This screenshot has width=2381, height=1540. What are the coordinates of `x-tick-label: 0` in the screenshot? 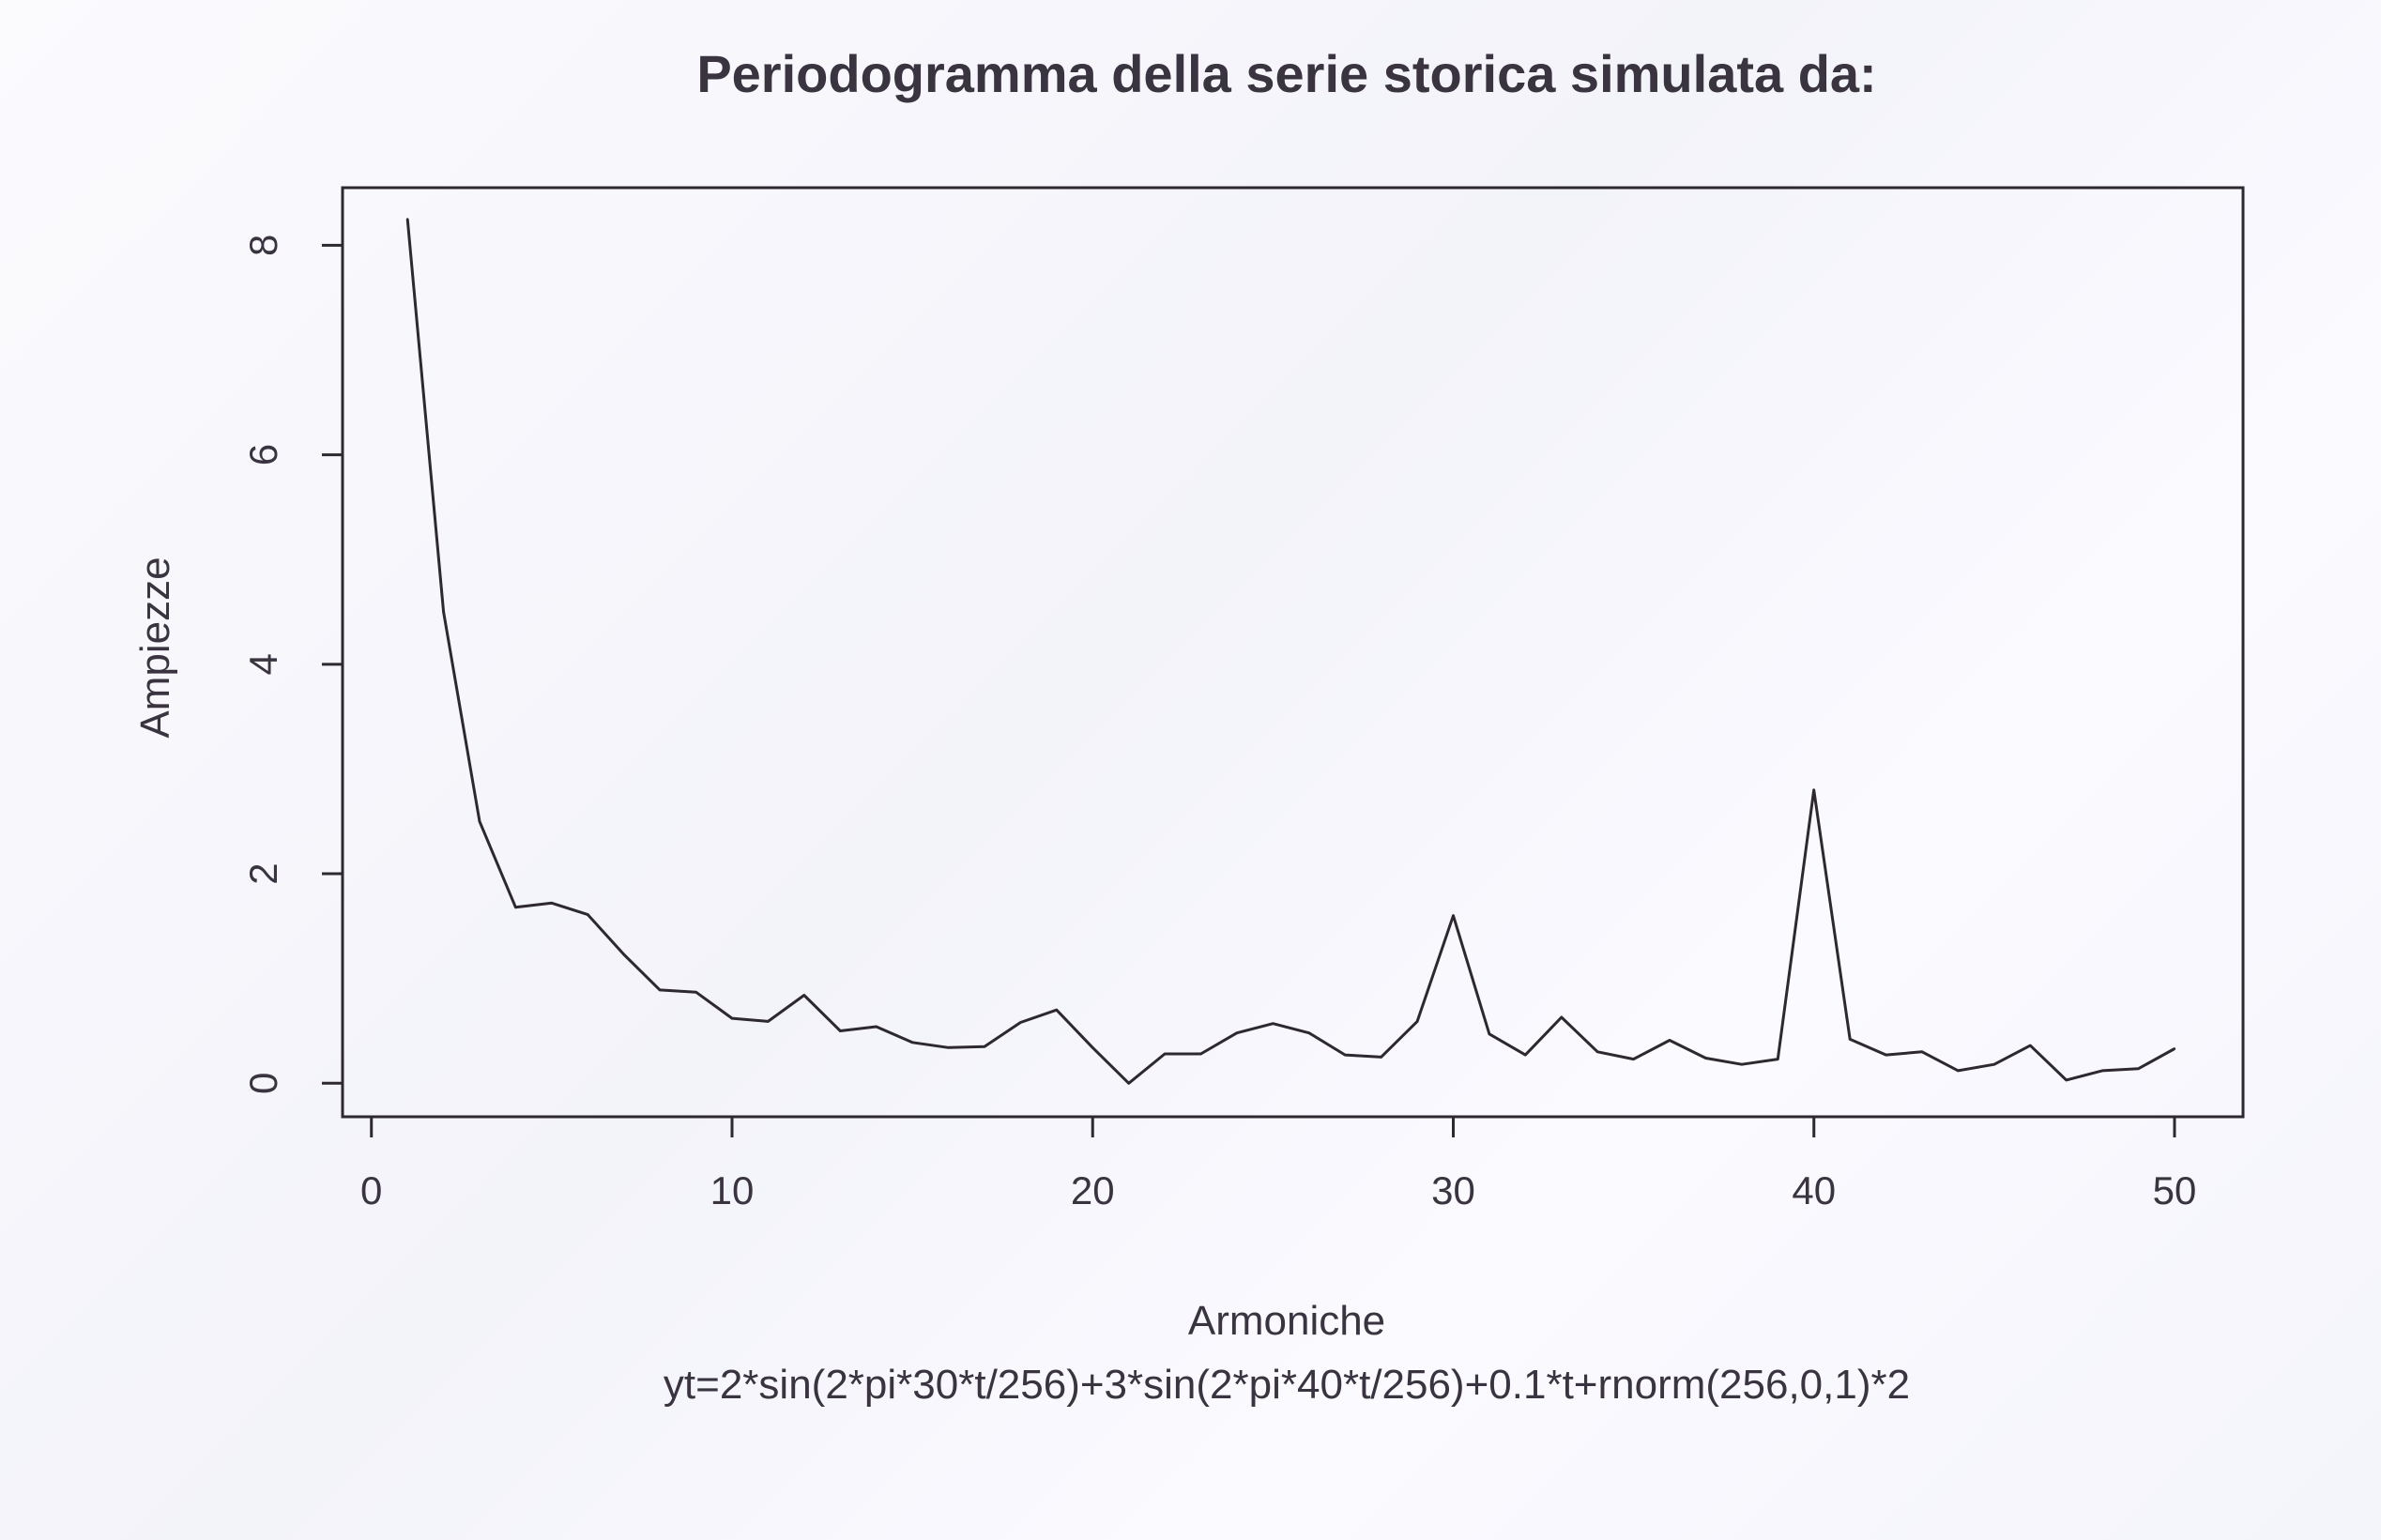 It's located at (371, 1190).